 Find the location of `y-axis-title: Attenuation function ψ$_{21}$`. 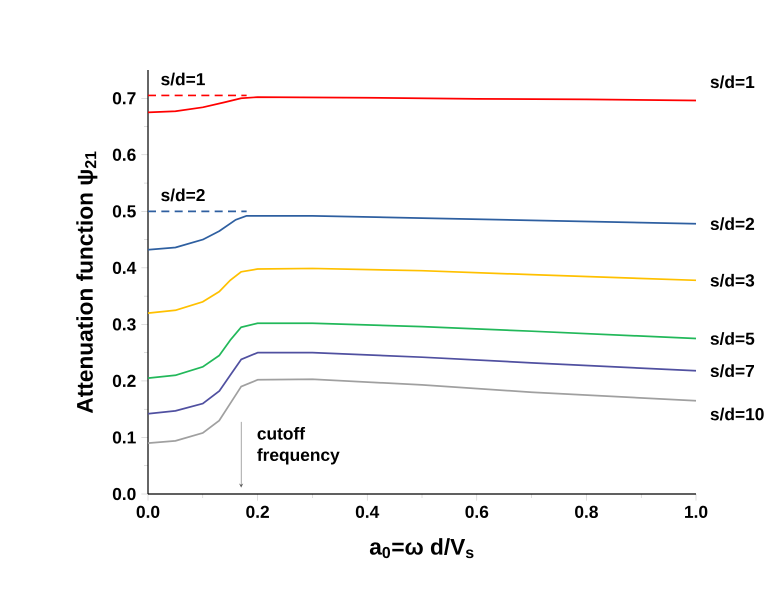

y-axis-title: Attenuation function ψ$_{21}$ is located at coordinates (87, 282).